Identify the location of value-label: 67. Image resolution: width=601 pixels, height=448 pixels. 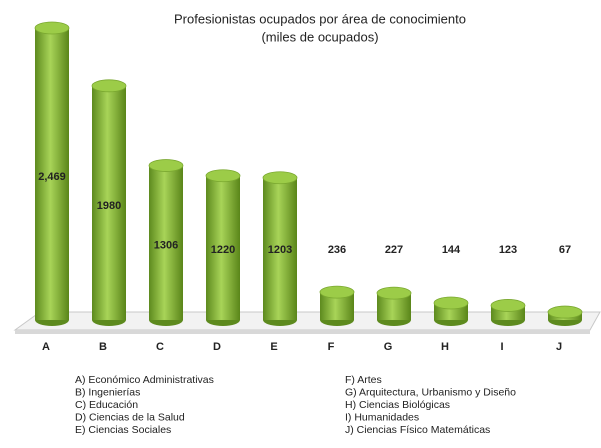
(565, 250).